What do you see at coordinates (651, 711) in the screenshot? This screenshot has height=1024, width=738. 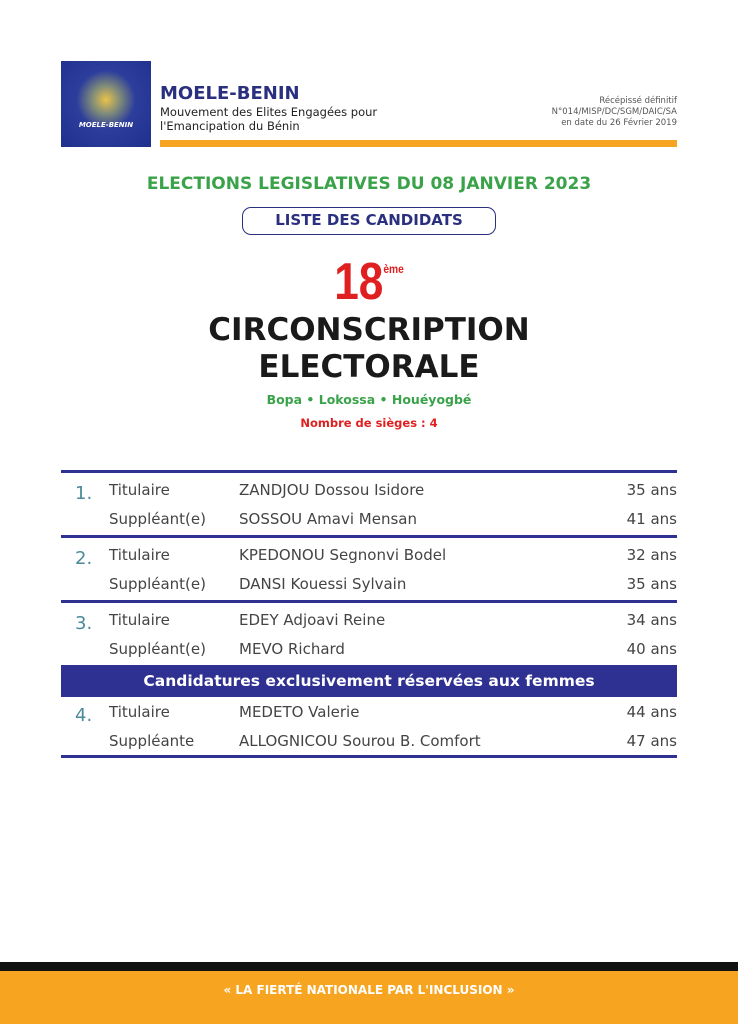 I see `age: 44 ans` at bounding box center [651, 711].